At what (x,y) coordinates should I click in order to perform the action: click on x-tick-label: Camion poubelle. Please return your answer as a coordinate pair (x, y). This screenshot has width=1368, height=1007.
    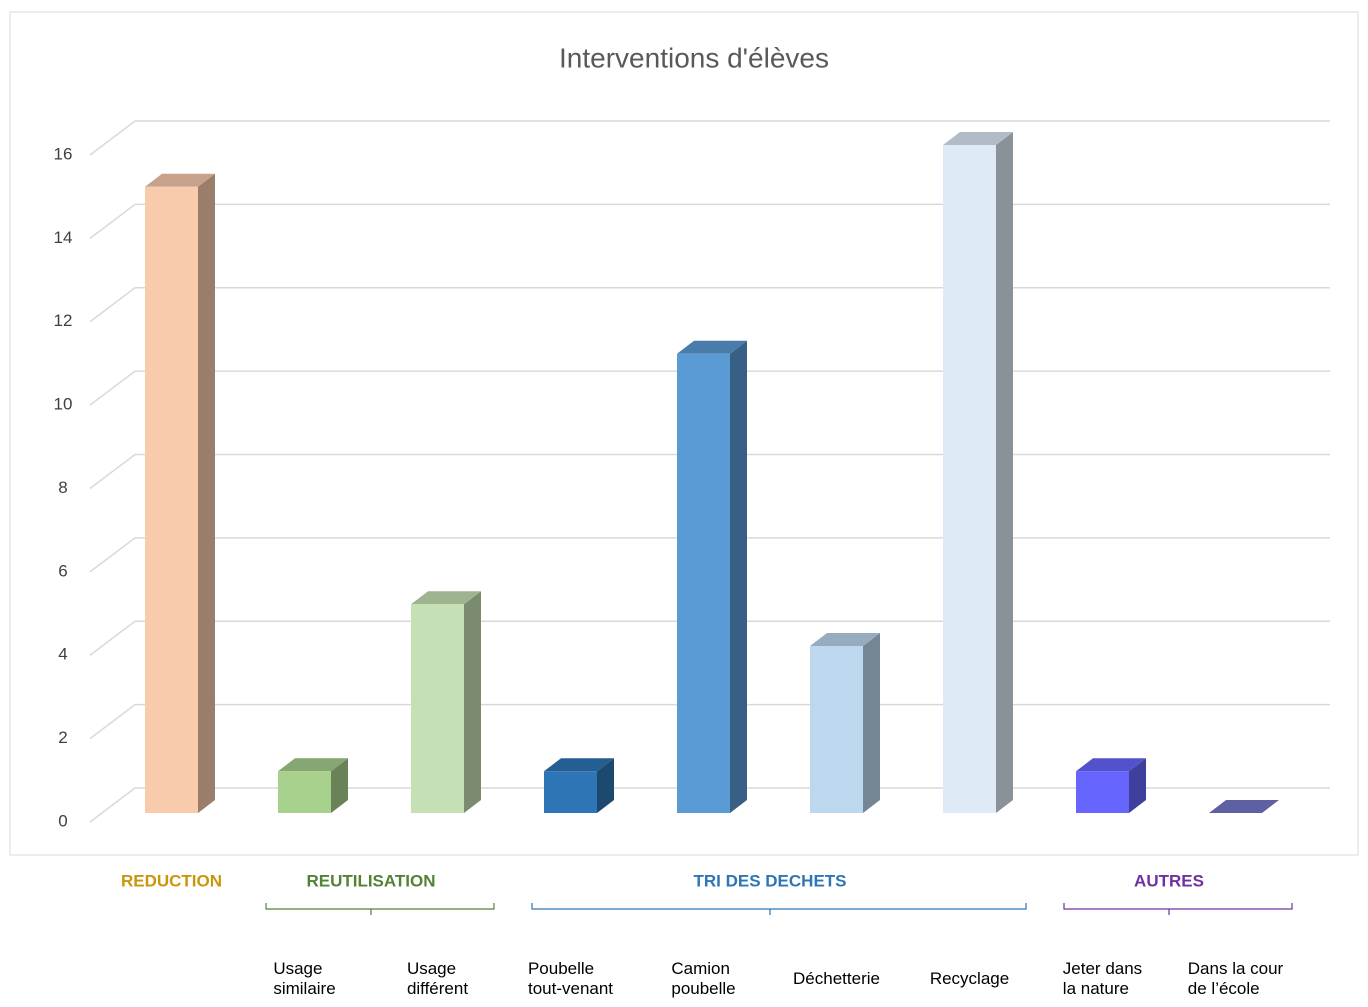
    Looking at the image, I should click on (703, 978).